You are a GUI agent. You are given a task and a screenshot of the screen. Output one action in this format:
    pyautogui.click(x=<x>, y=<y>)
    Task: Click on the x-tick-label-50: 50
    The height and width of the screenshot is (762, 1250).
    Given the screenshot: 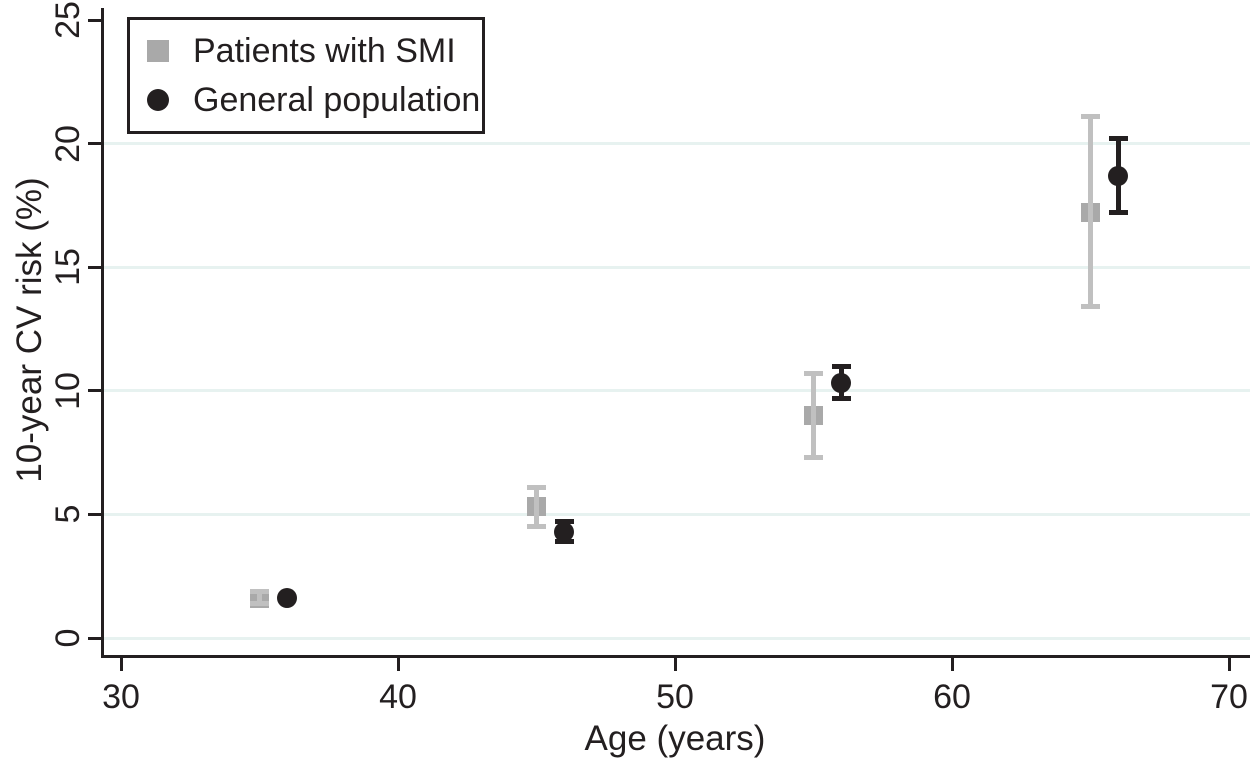 What is the action you would take?
    pyautogui.click(x=675, y=697)
    